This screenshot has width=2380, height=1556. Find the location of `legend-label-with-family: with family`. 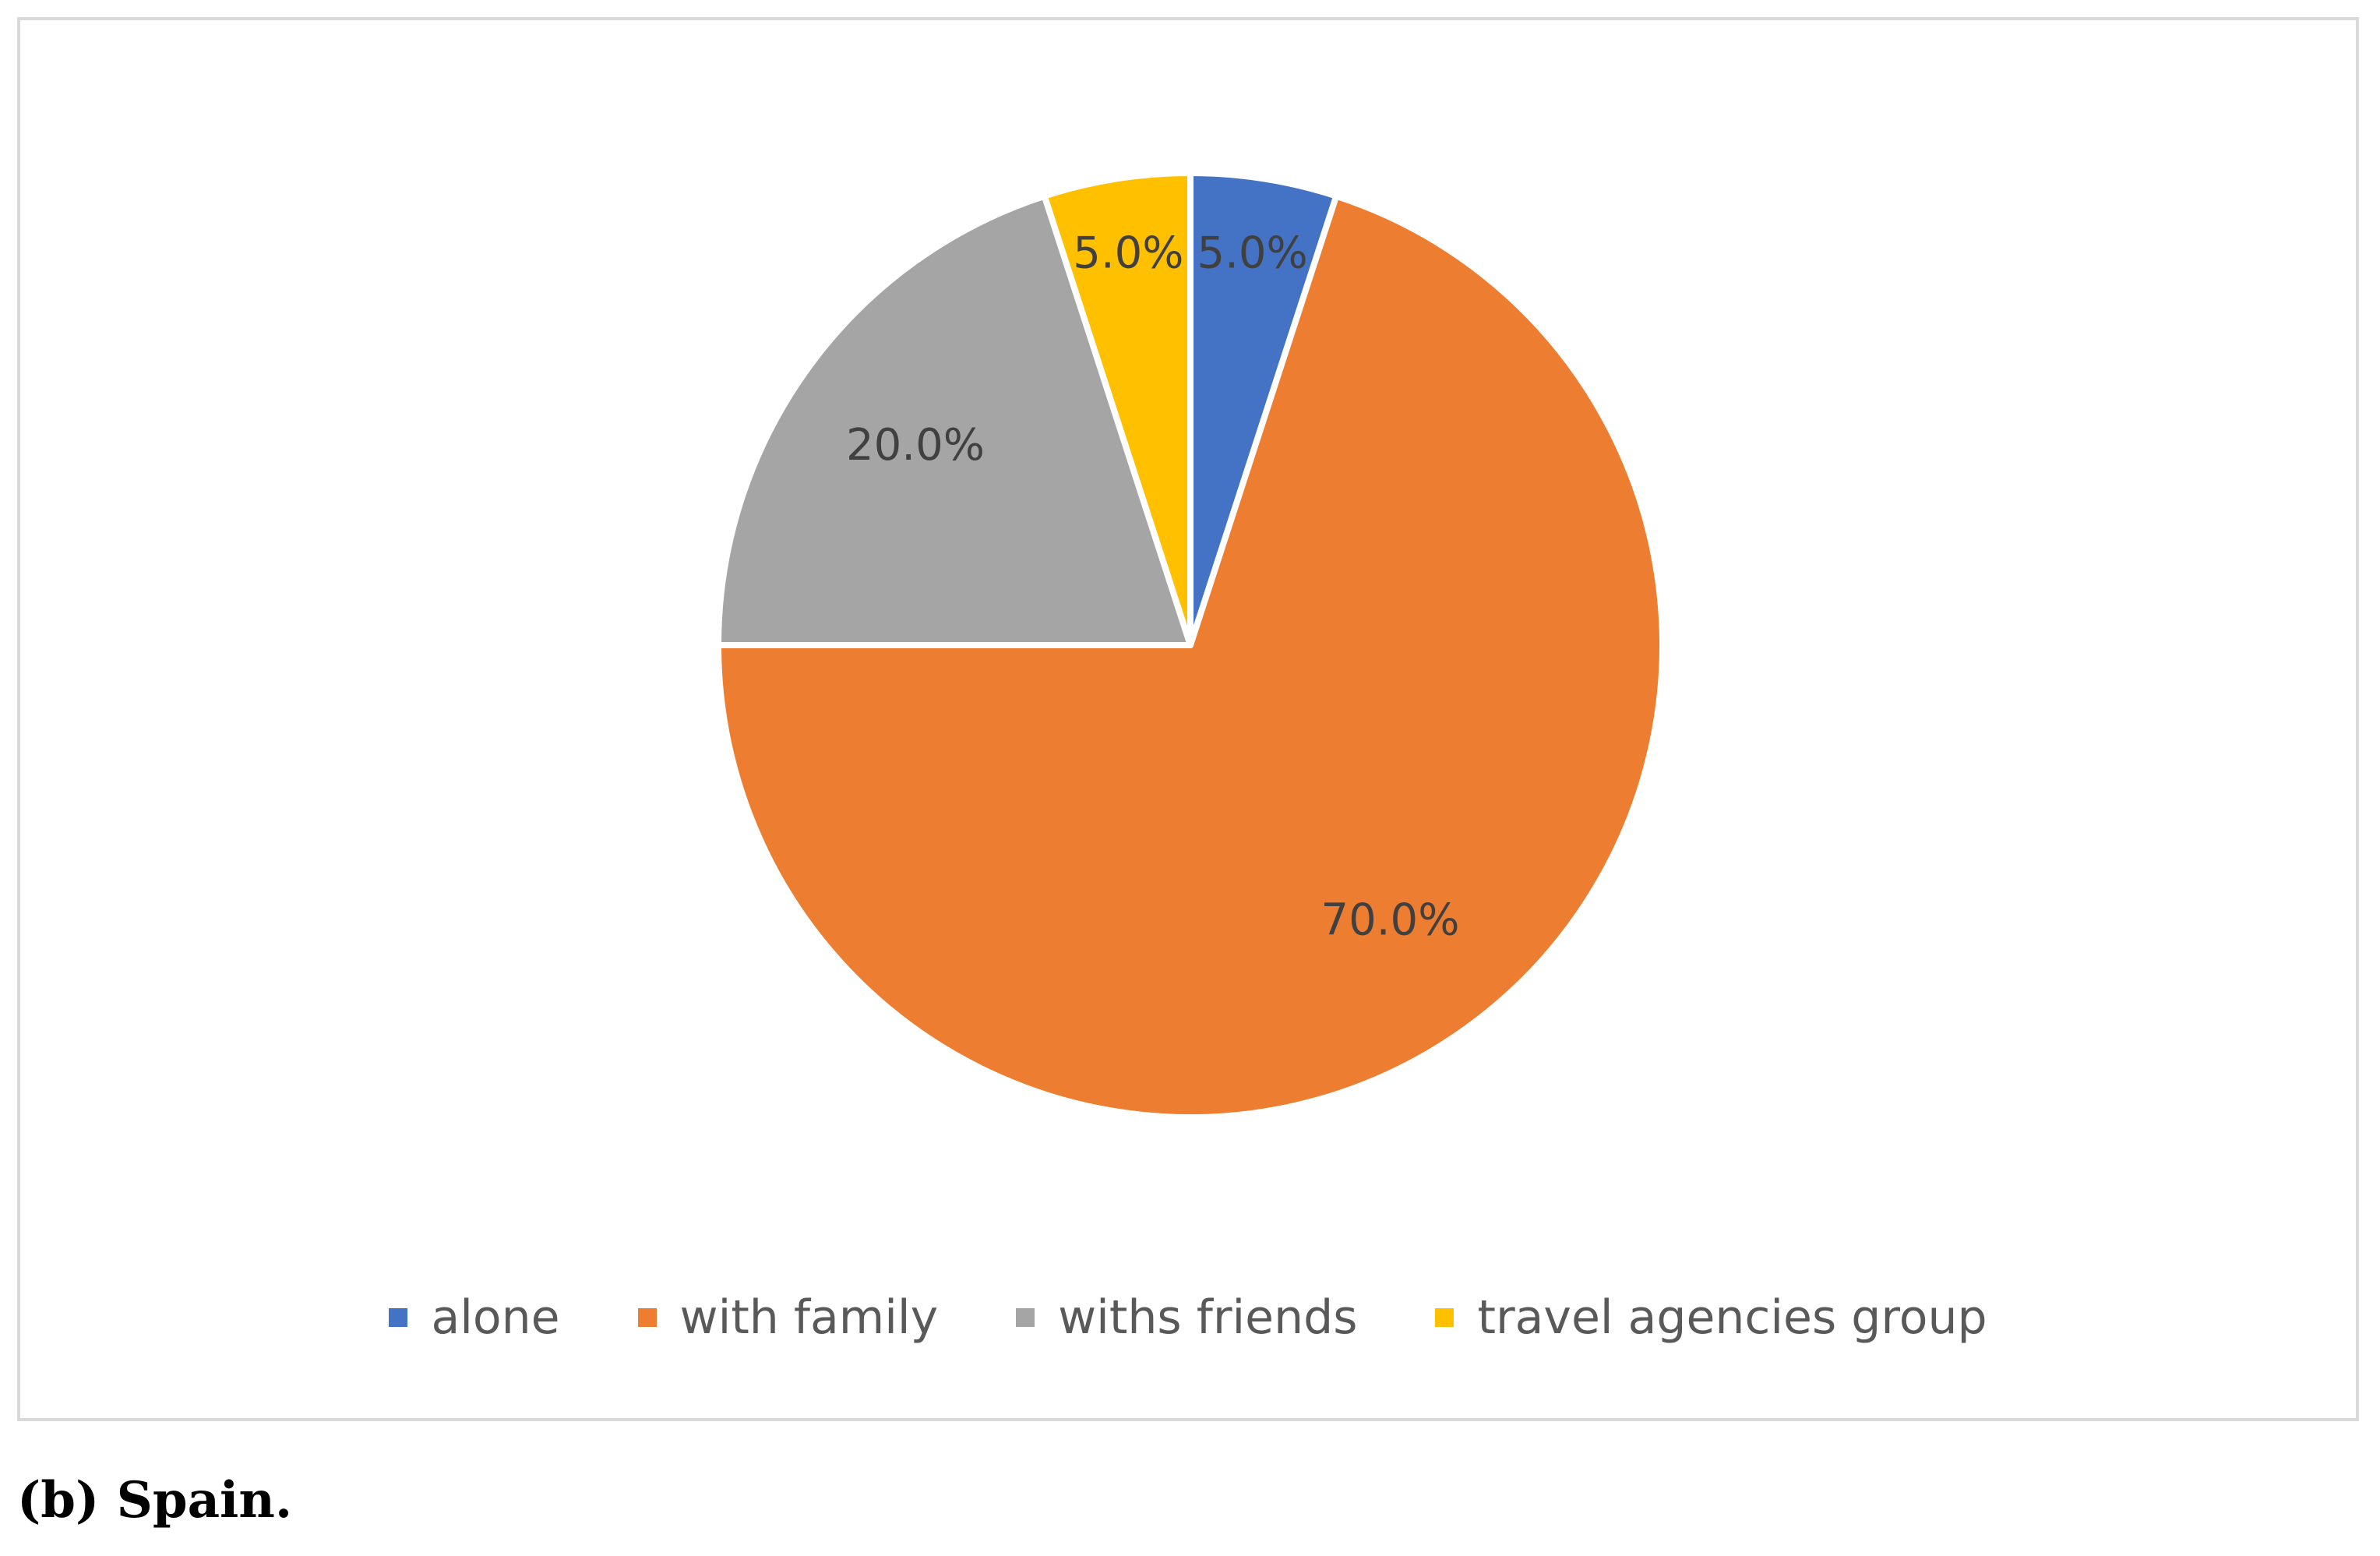

legend-label-with-family: with family is located at coordinates (809, 1318).